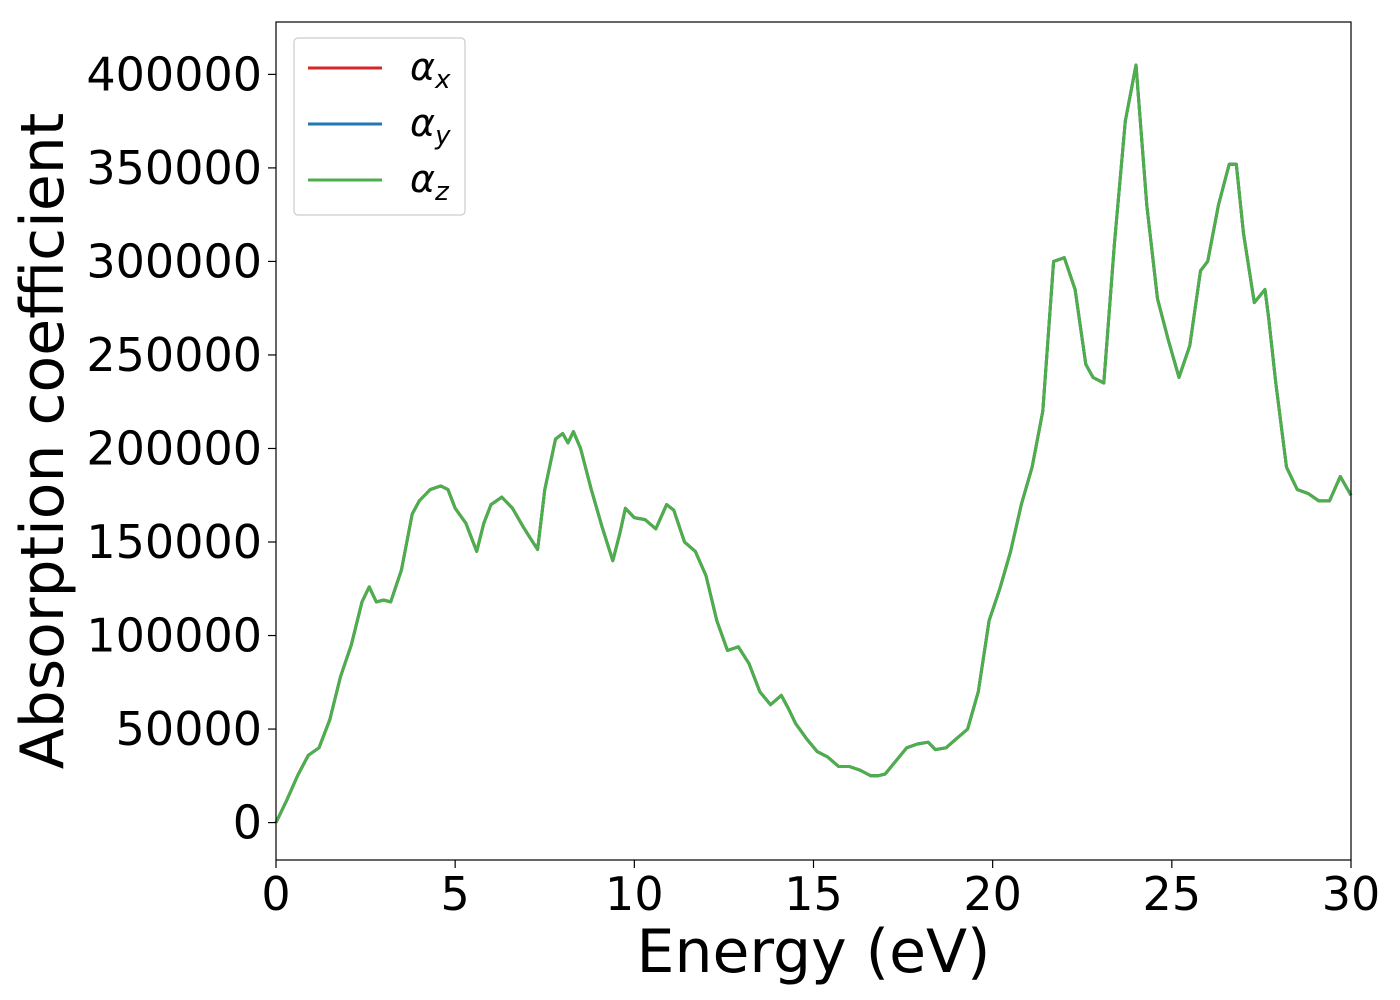  What do you see at coordinates (992, 894) in the screenshot?
I see `x-tick-label: 20` at bounding box center [992, 894].